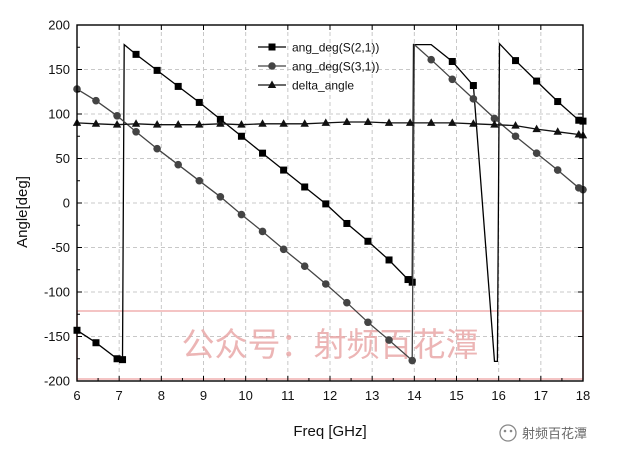 The width and height of the screenshot is (622, 459). Describe the element at coordinates (59, 25) in the screenshot. I see `y-tick-label: 200` at that location.